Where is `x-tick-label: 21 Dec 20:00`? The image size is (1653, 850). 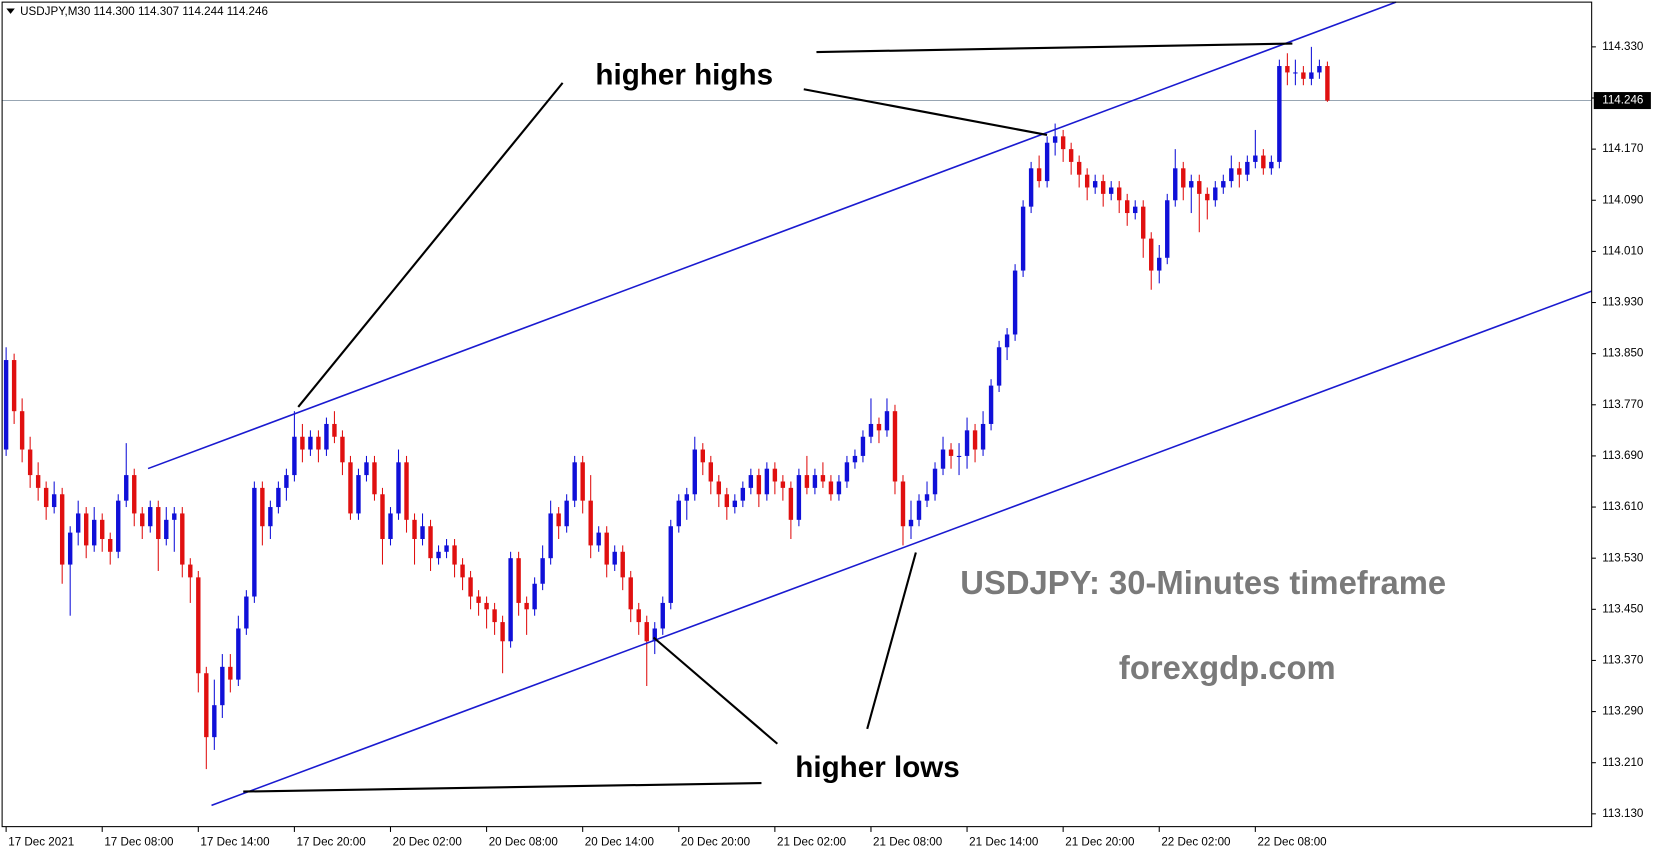
x-tick-label: 21 Dec 20:00 is located at coordinates (1100, 842).